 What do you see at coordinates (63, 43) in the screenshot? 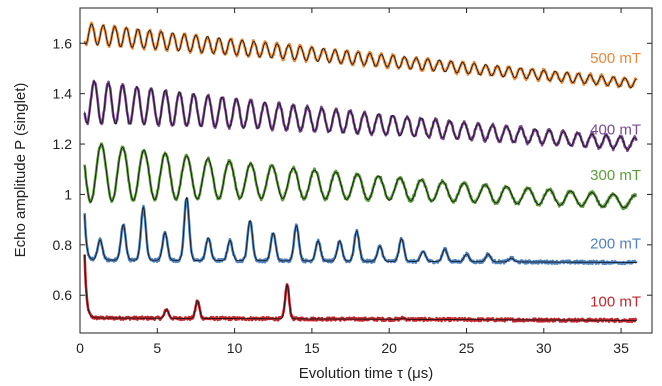
I see `y-tick-label: 1.6` at bounding box center [63, 43].